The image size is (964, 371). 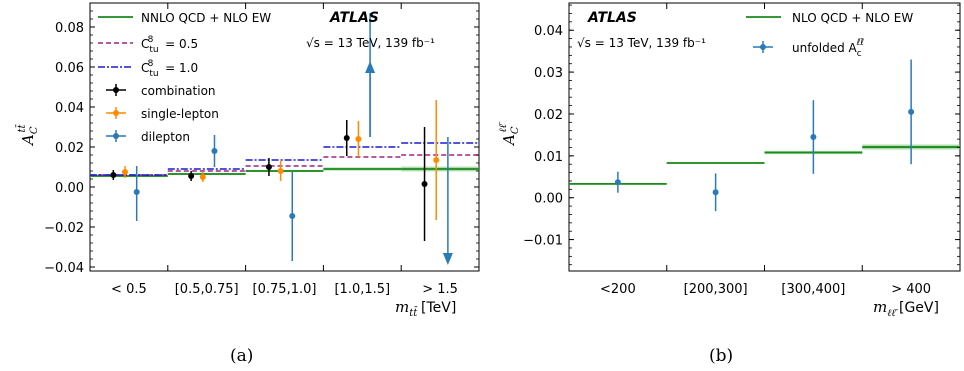 What do you see at coordinates (829, 35) in the screenshot?
I see `legend-b: NLO QCD + NLO EW unfolded Acℓℓ̄` at bounding box center [829, 35].